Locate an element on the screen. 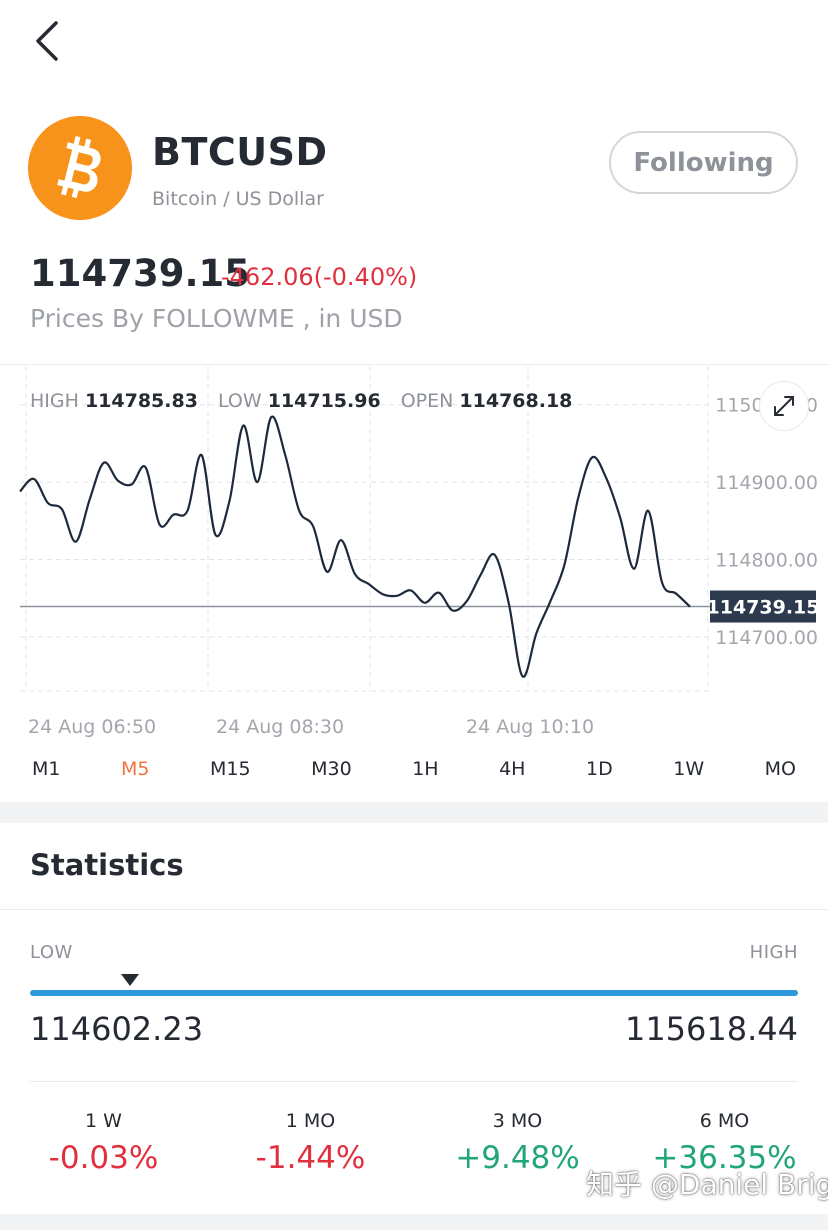 The height and width of the screenshot is (1230, 828). performance-item: 1 MO -1.44% is located at coordinates (310, 1143).